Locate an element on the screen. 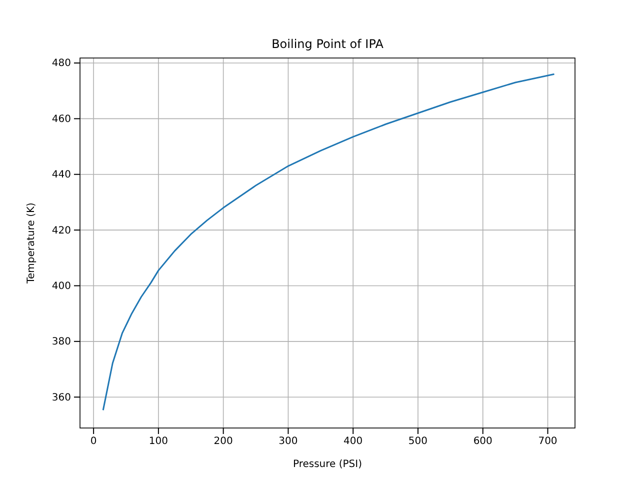  y-axis-title: Temperature (K) is located at coordinates (31, 243).